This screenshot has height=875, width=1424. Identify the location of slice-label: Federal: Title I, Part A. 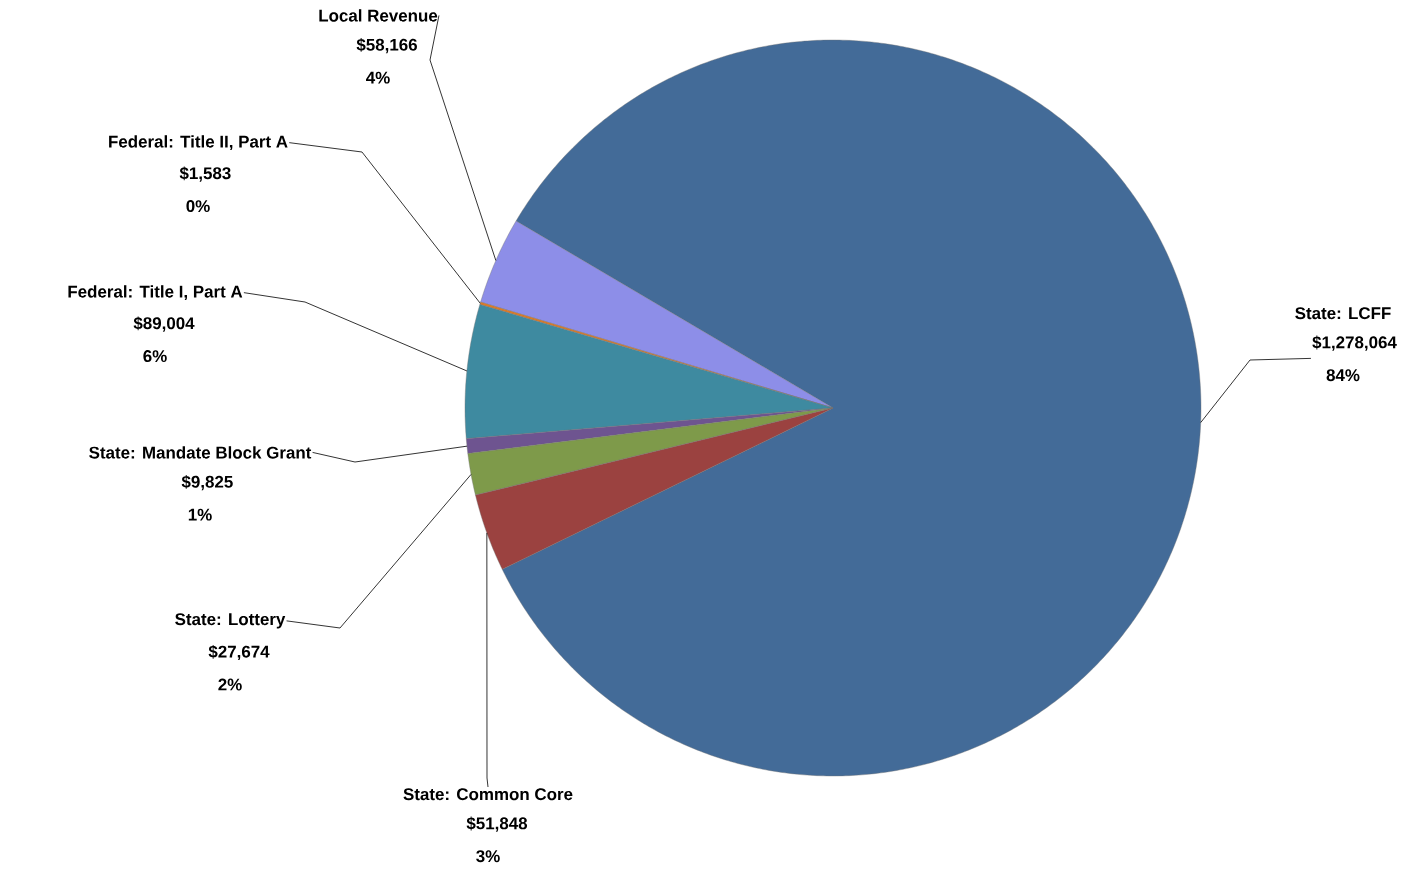
(155, 293).